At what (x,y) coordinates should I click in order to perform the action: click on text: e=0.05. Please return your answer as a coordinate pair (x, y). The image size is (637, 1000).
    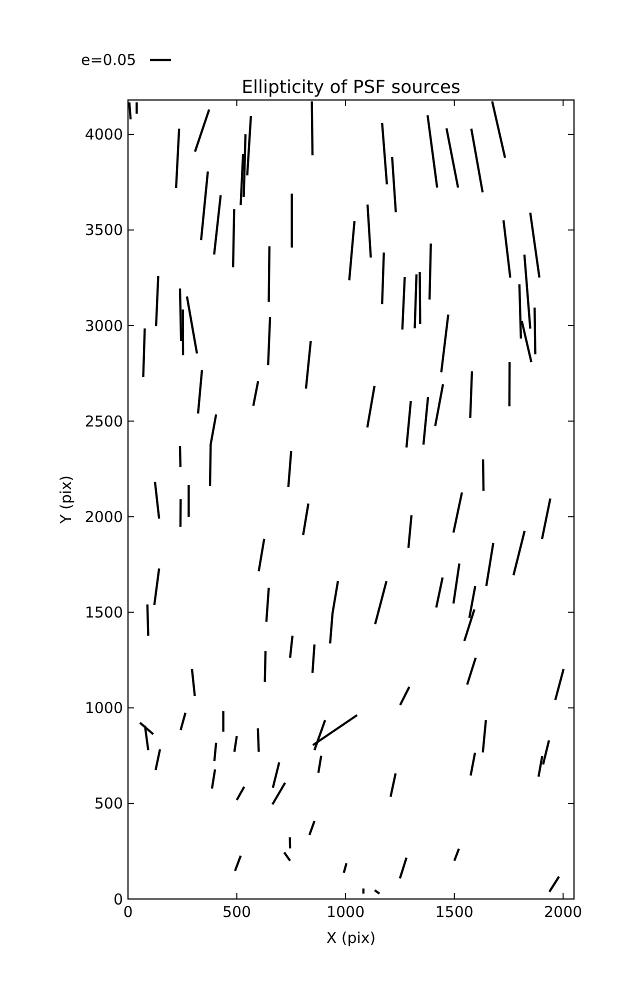
    Looking at the image, I should click on (108, 60).